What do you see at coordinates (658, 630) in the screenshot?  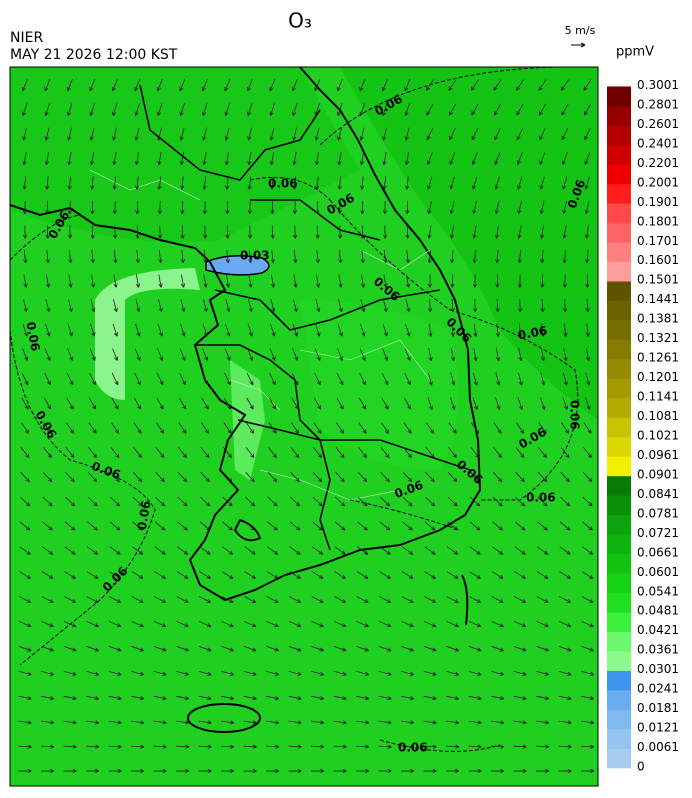 I see `colorbar-tick-label: 0.0421` at bounding box center [658, 630].